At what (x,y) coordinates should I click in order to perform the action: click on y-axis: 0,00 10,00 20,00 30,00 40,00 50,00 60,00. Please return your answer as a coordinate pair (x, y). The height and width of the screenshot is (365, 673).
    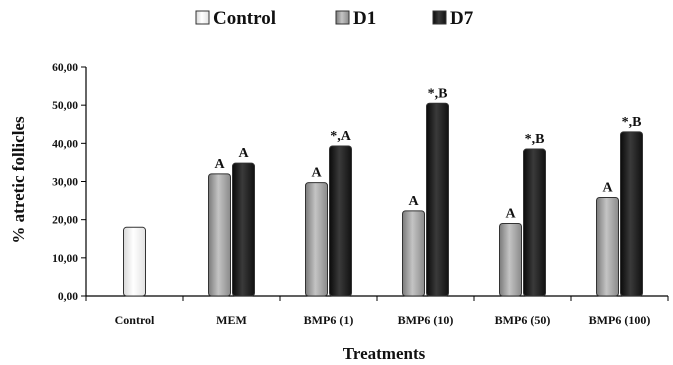
    Looking at the image, I should click on (69, 182).